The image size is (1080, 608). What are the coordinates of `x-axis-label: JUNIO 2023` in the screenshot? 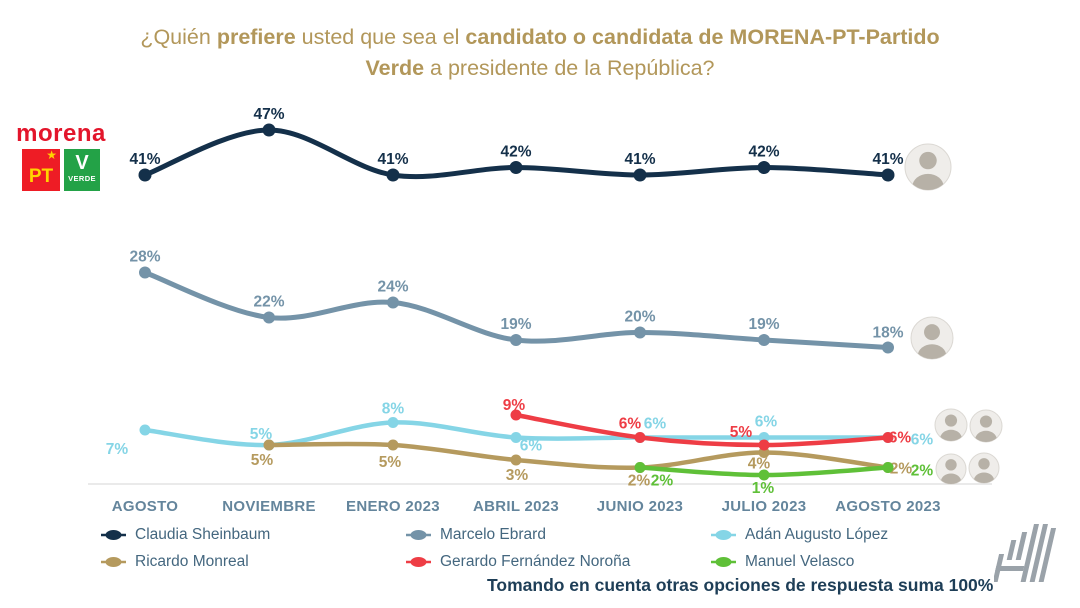 It's located at (640, 506).